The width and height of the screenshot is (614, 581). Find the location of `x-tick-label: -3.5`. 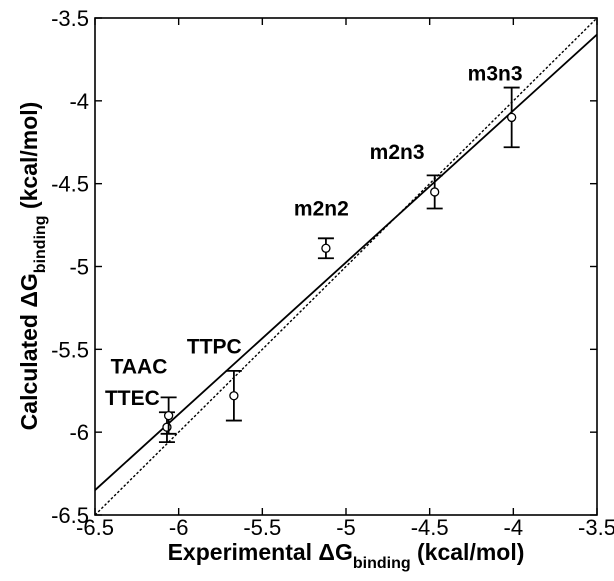

x-tick-label: -3.5 is located at coordinates (596, 527).